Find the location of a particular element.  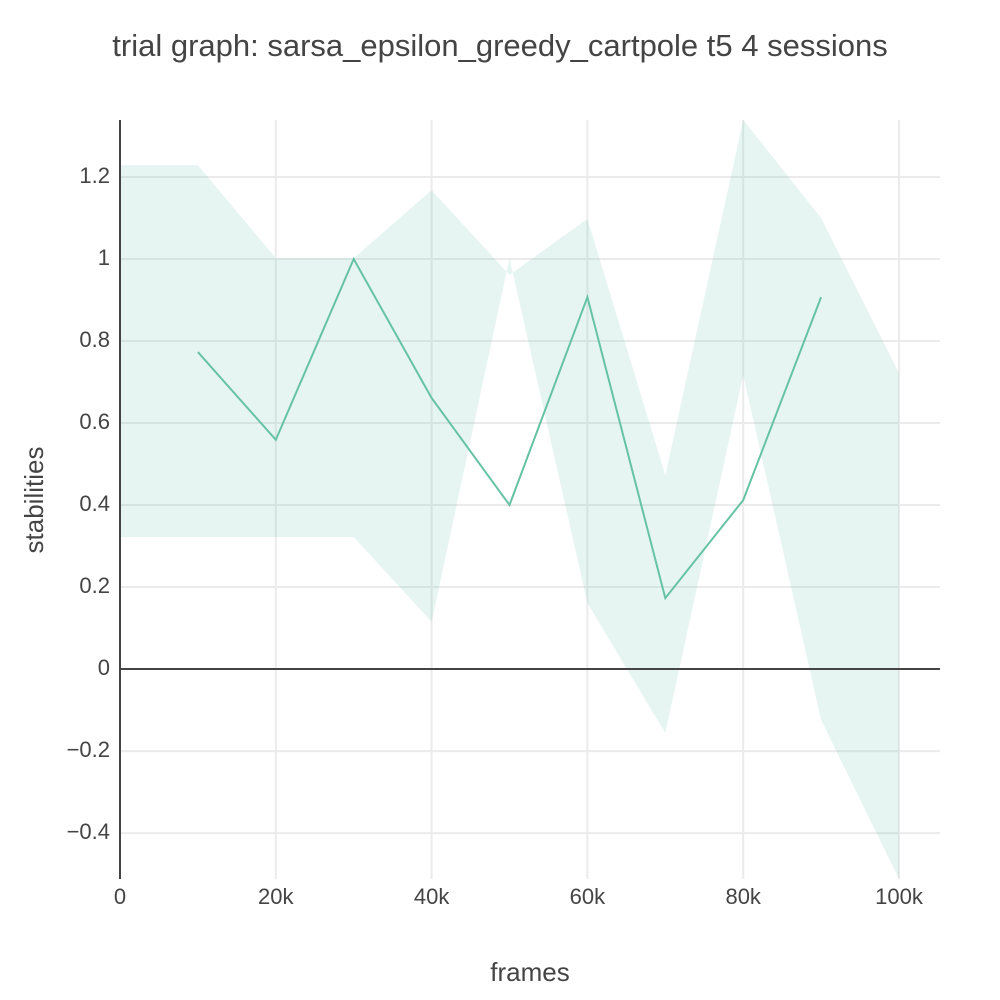

x-tick-label: 40k is located at coordinates (432, 896).